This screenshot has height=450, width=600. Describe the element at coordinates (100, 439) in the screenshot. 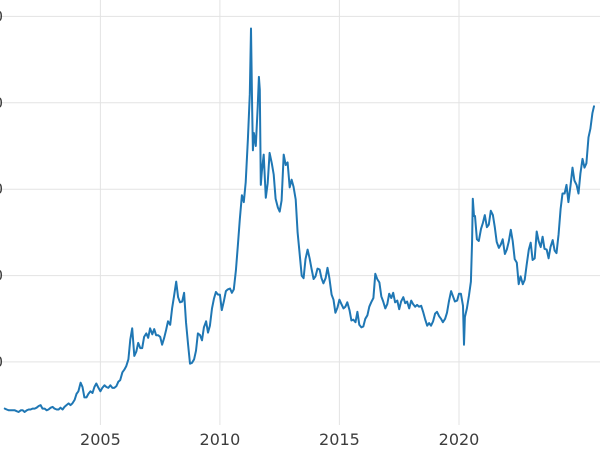

I see `x-tick-label: 2005` at that location.